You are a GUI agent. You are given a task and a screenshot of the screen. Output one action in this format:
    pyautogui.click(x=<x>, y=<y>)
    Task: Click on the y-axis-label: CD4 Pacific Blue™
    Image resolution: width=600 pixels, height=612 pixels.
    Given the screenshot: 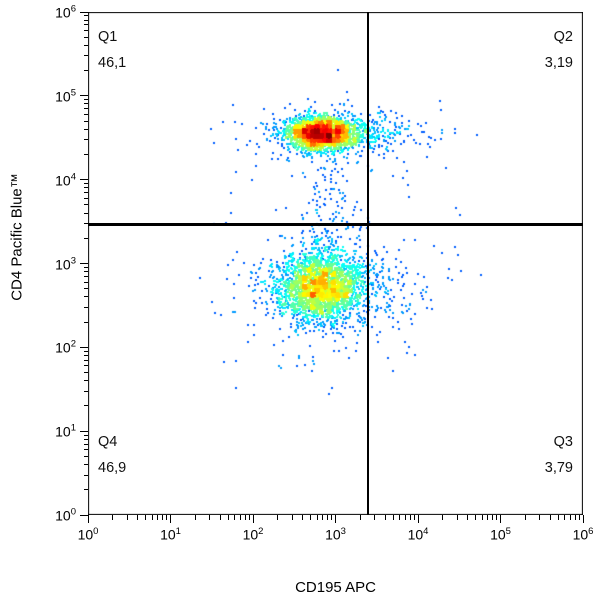 What is the action you would take?
    pyautogui.click(x=17, y=237)
    